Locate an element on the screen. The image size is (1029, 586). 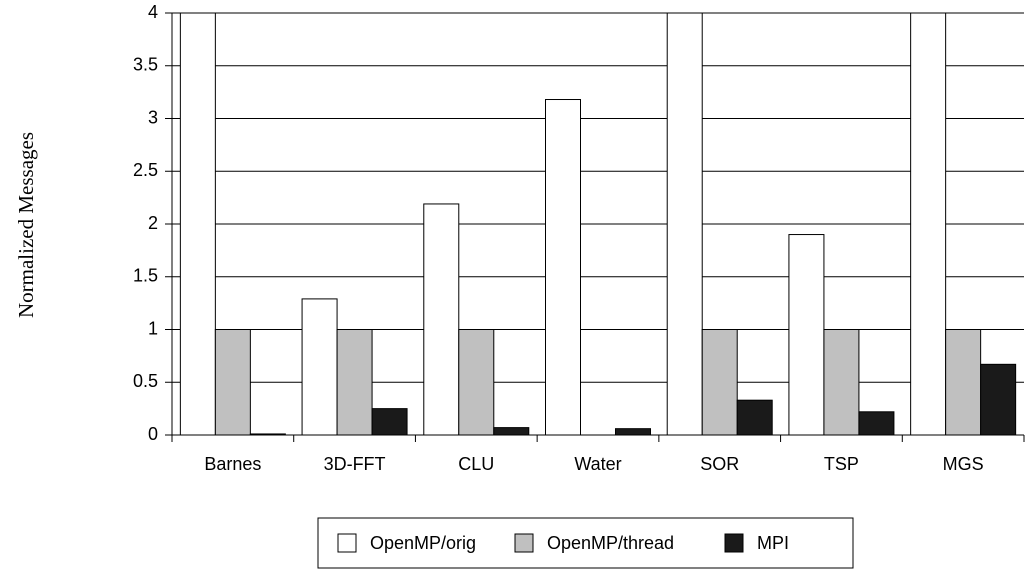
y-tick-label: 0.5 is located at coordinates (145, 381).